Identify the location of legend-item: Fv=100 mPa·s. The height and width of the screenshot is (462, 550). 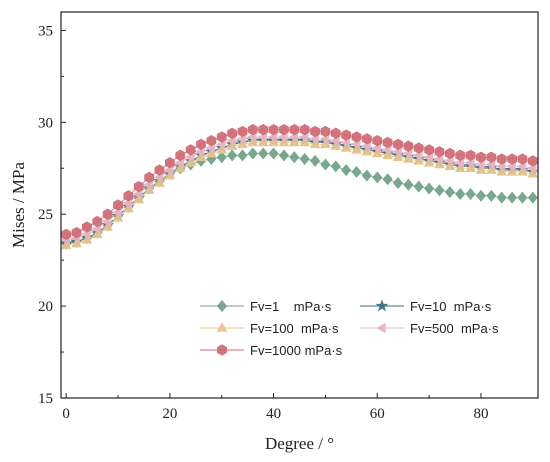
(269, 328).